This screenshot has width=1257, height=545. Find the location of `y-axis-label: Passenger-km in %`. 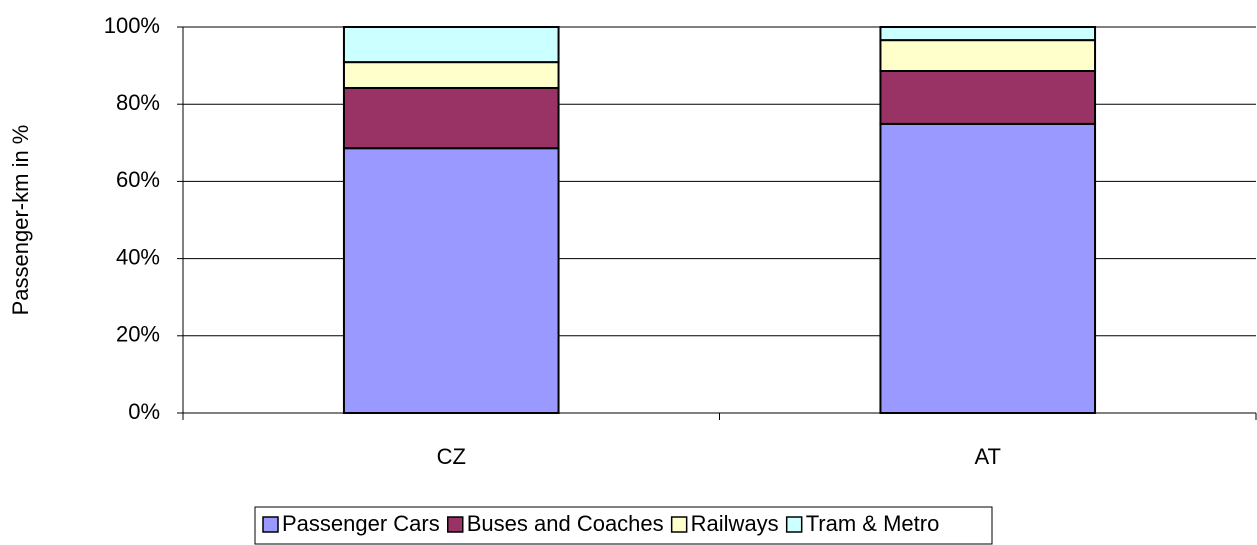

y-axis-label: Passenger-km in % is located at coordinates (20, 220).